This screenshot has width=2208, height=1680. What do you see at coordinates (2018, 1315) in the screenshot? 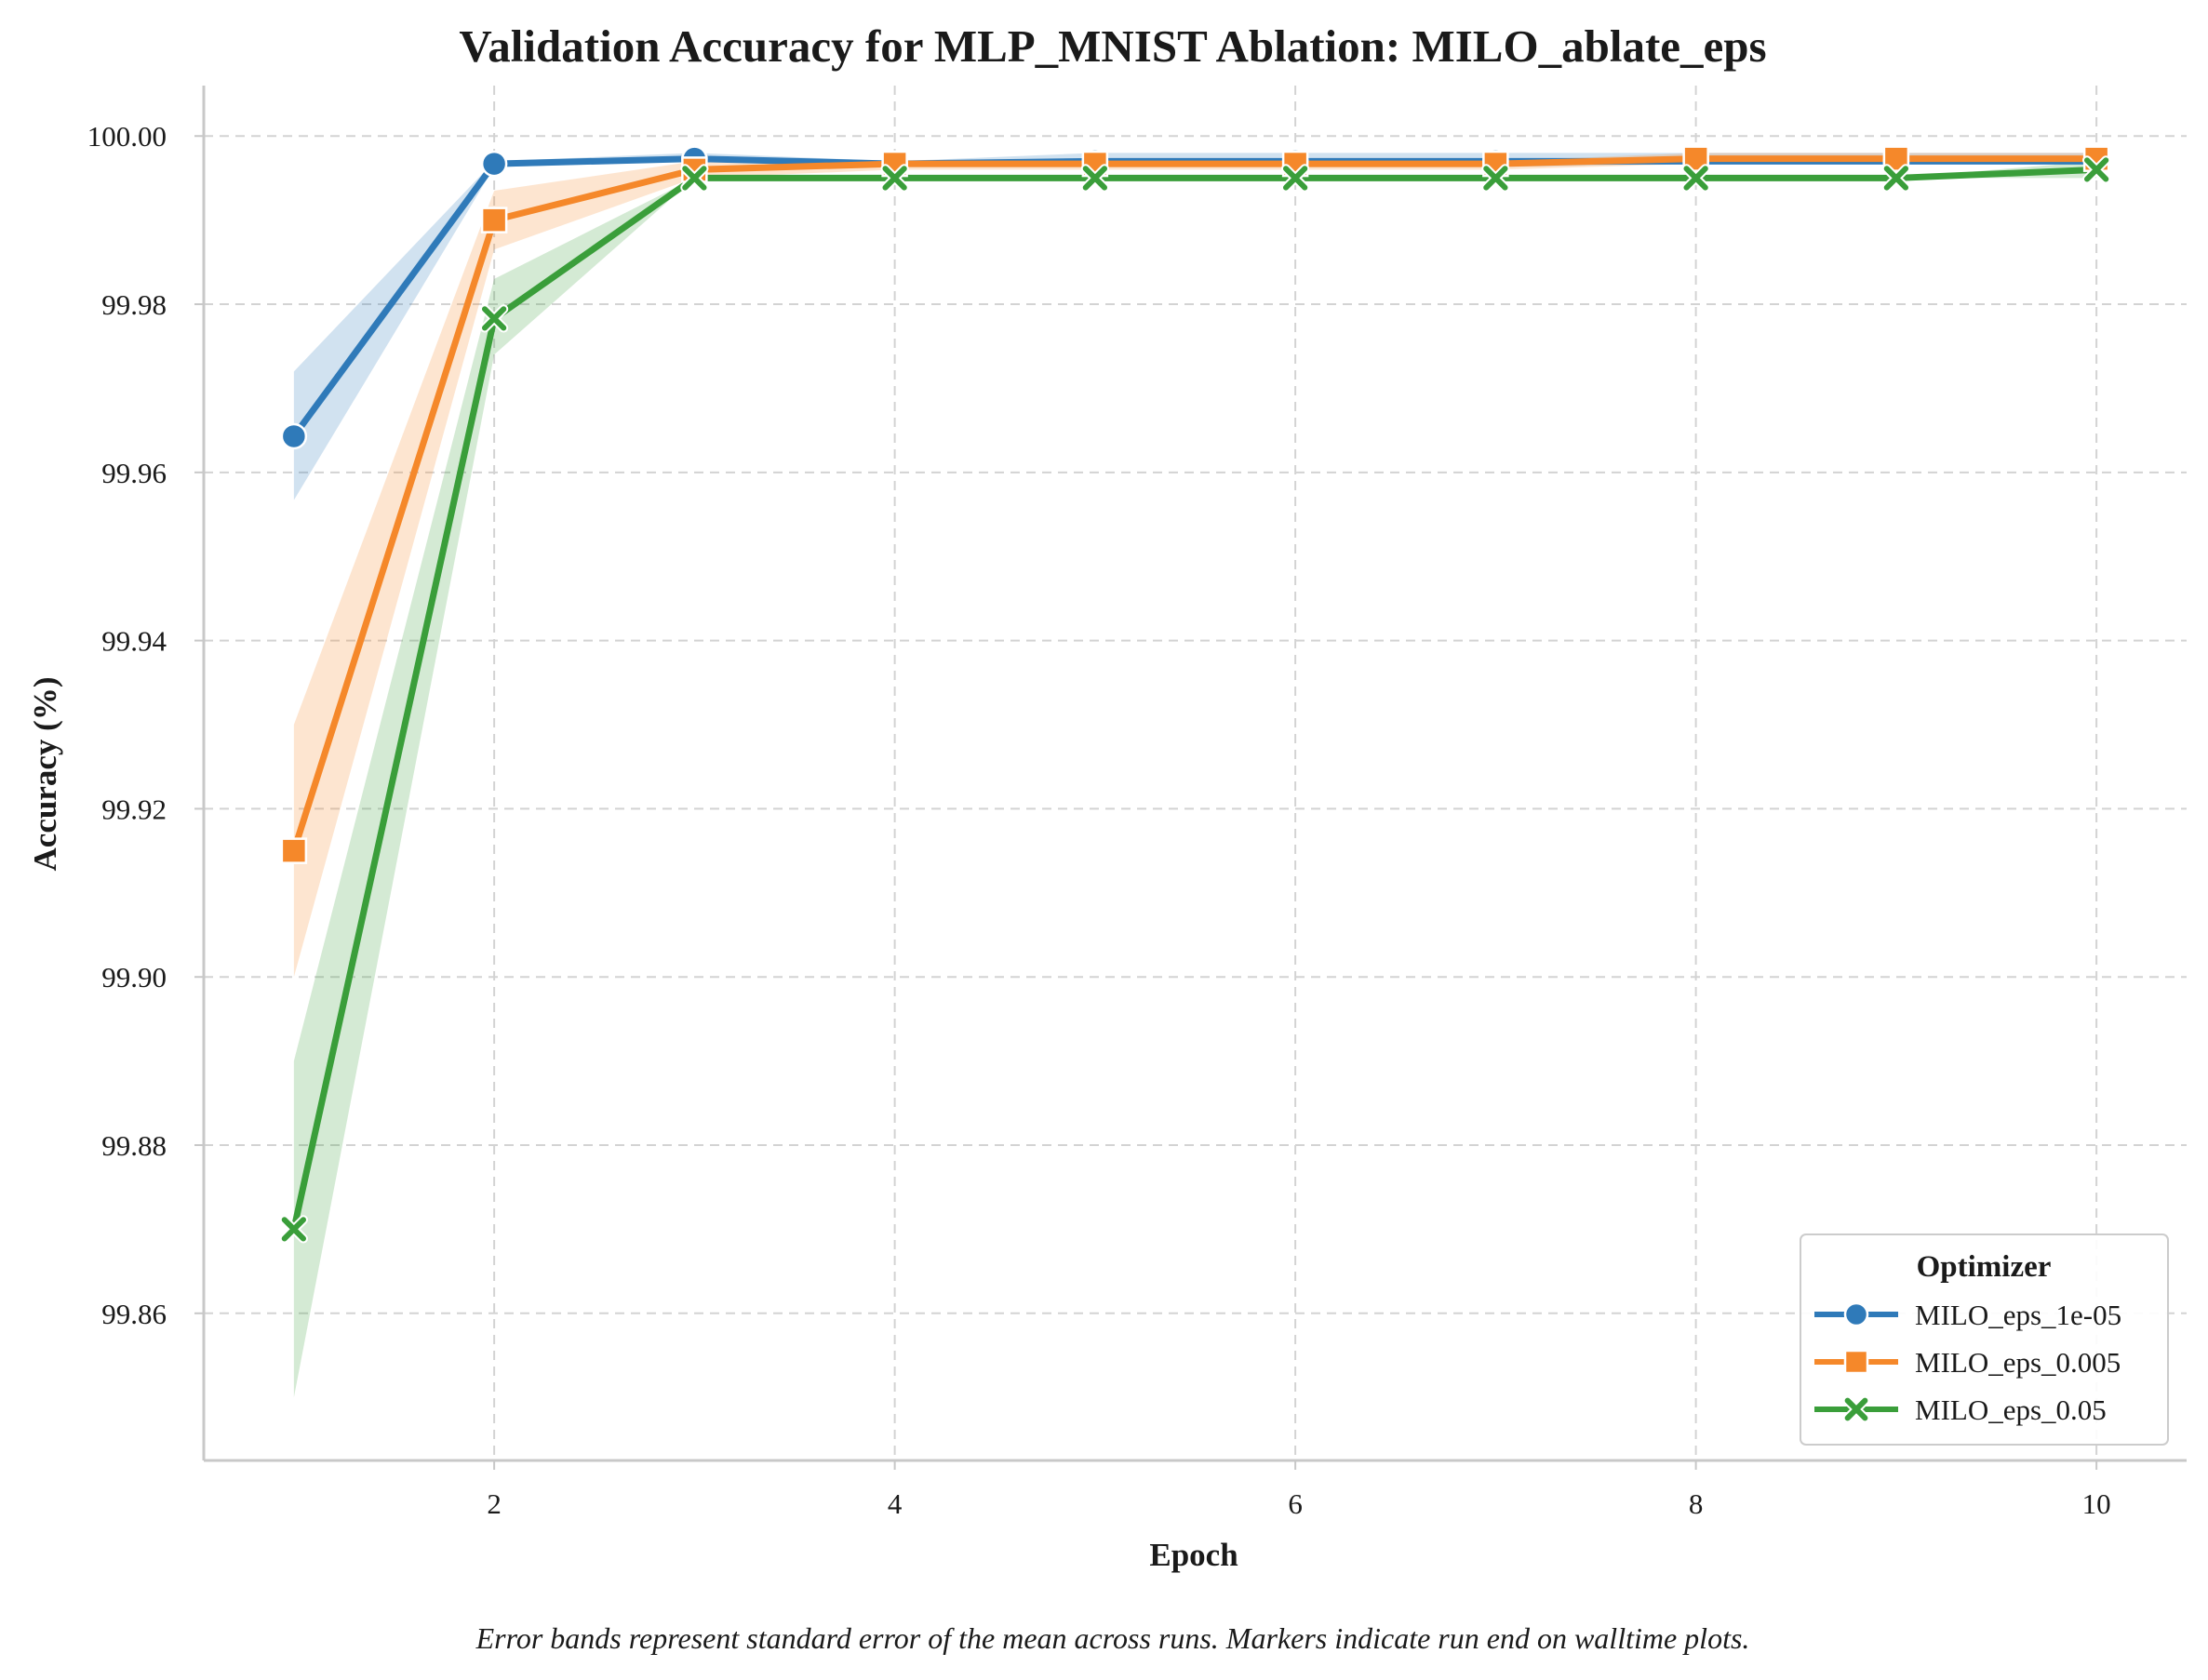
I see `legend-label: MILO_eps_1e-05` at bounding box center [2018, 1315].